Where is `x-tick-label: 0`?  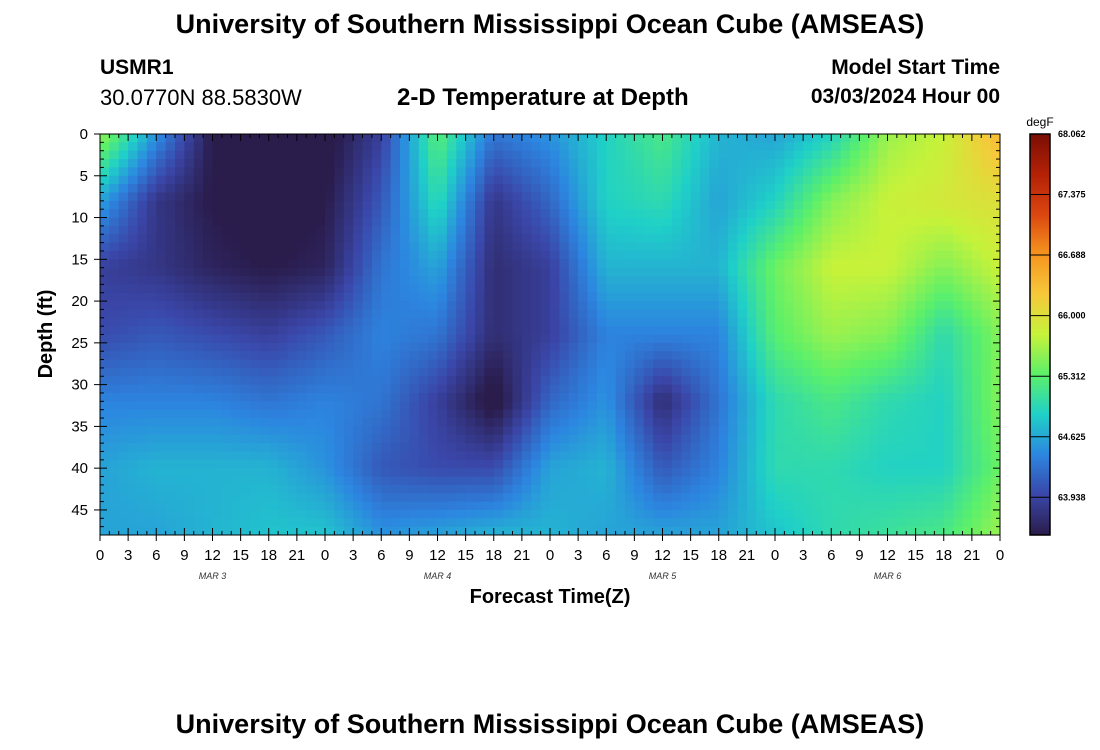 x-tick-label: 0 is located at coordinates (100, 555).